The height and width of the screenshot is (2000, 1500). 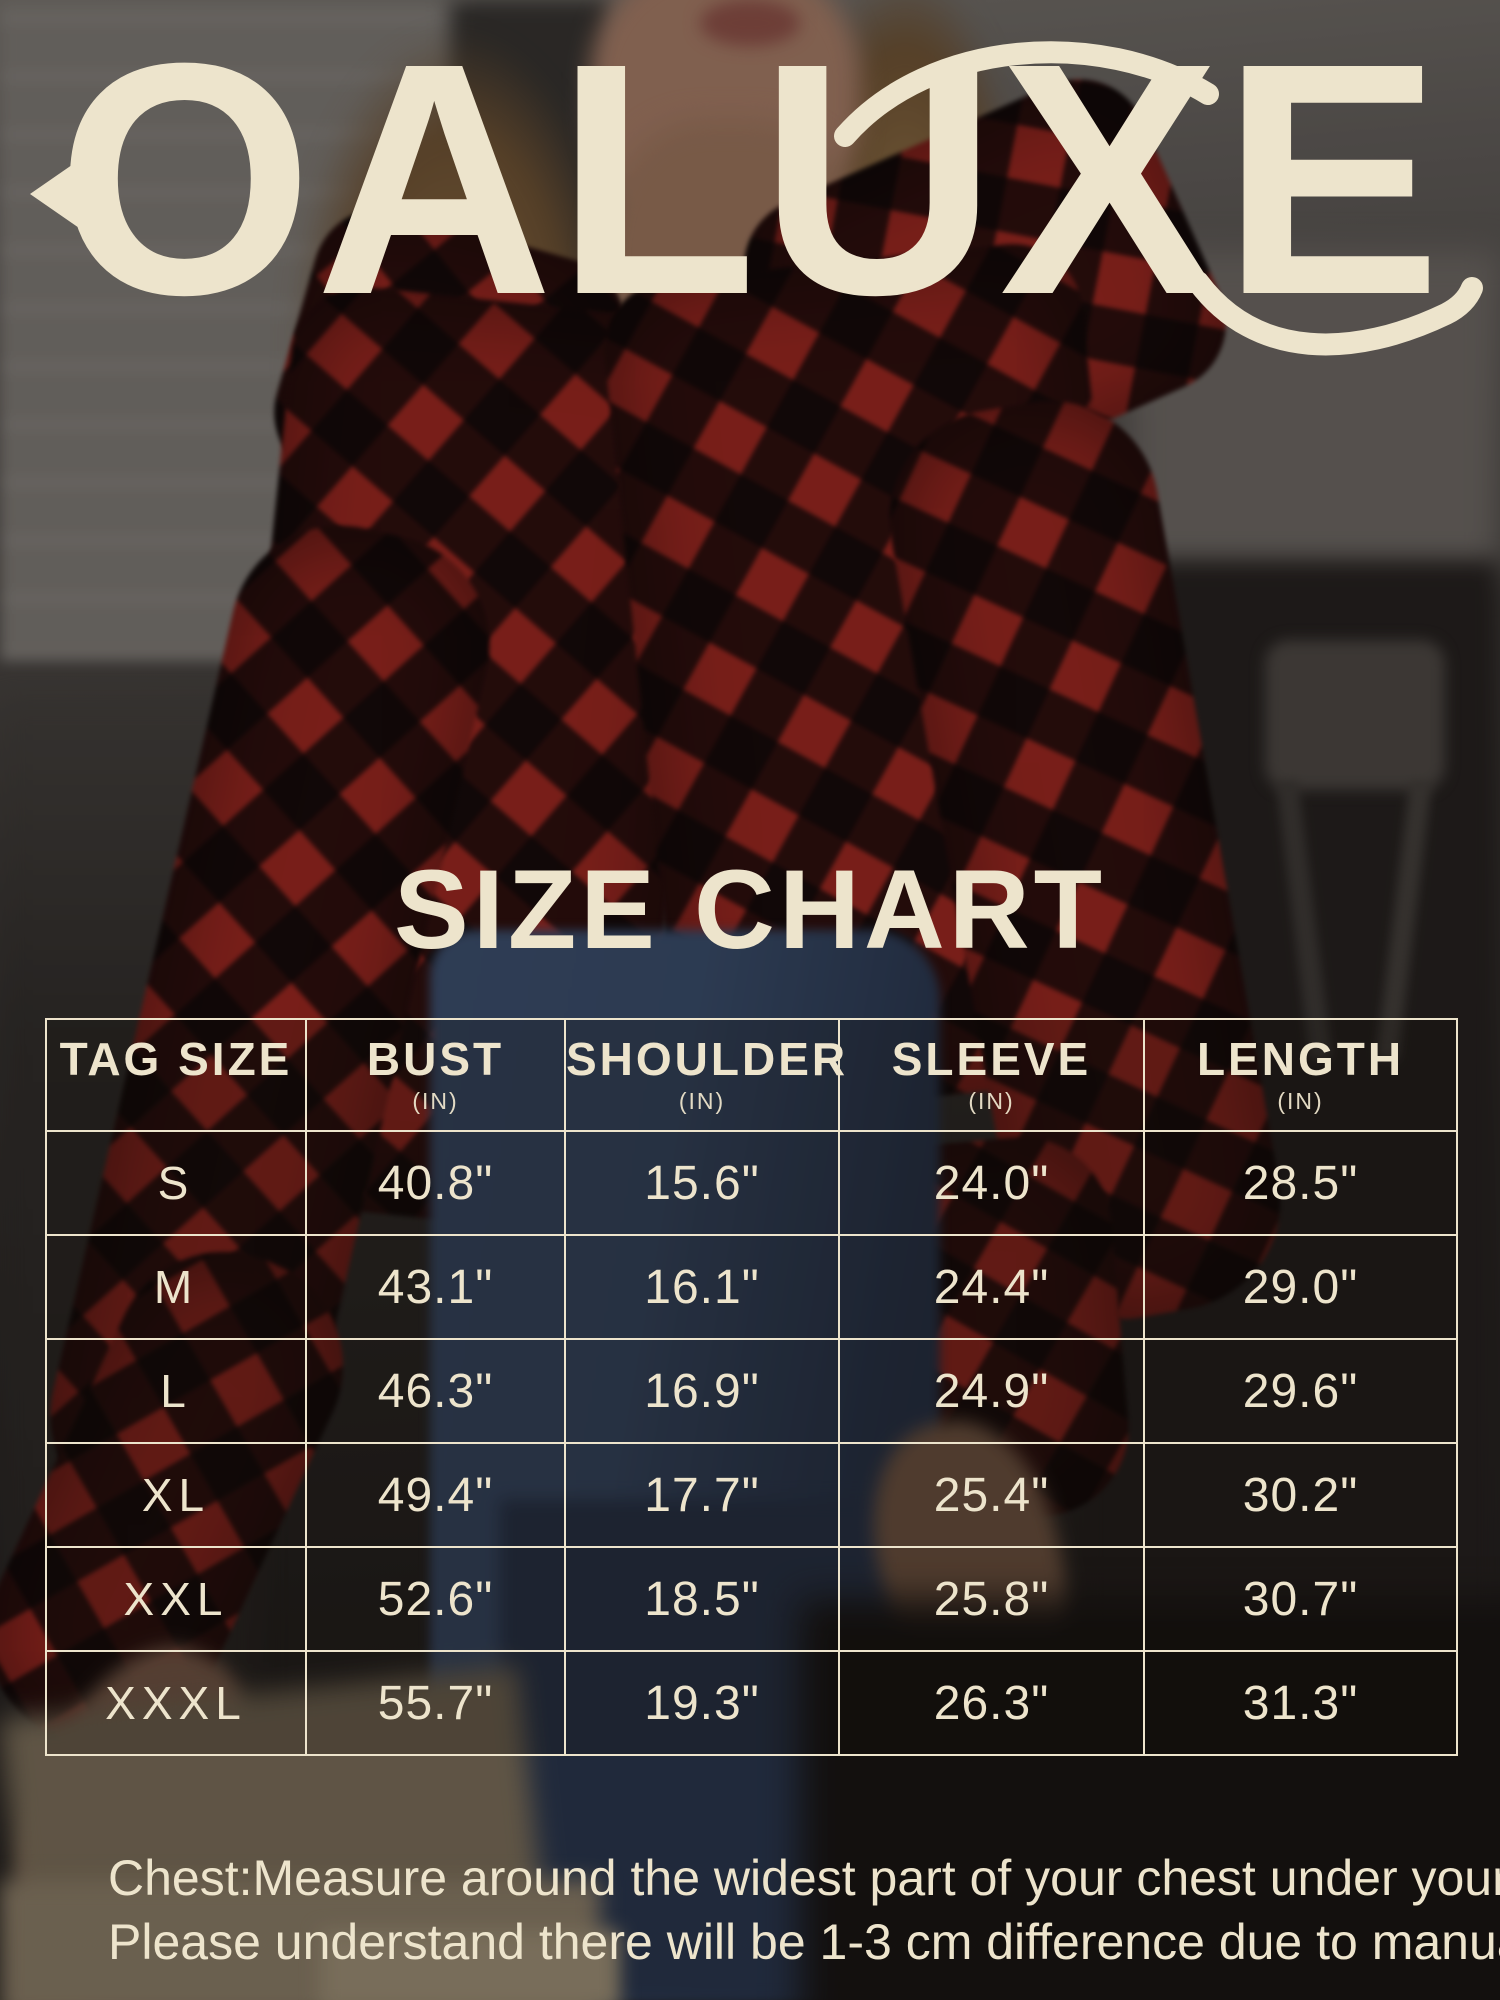 I want to click on tag-size-cell: XXXL, so click(x=176, y=1703).